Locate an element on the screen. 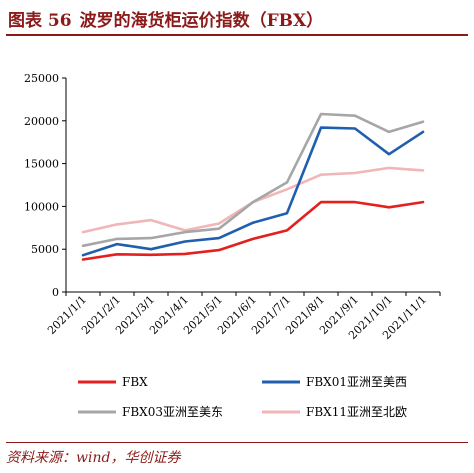  figure-label: 图表 56 is located at coordinates (40, 21).